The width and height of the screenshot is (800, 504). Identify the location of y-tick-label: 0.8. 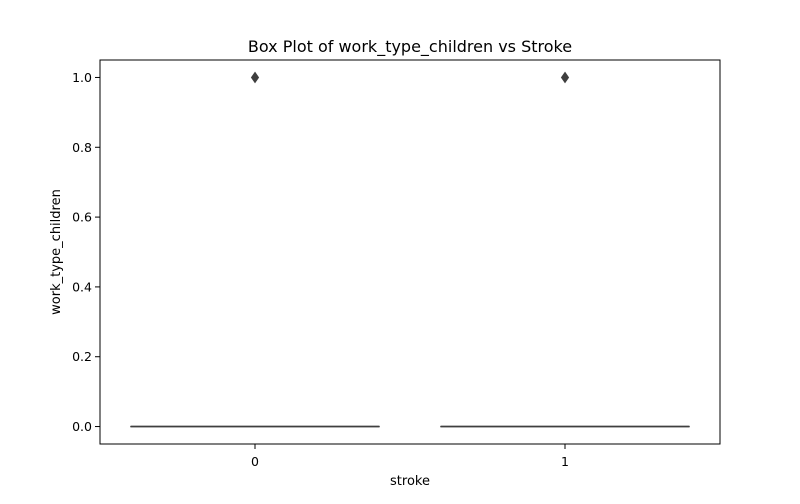
(82, 147).